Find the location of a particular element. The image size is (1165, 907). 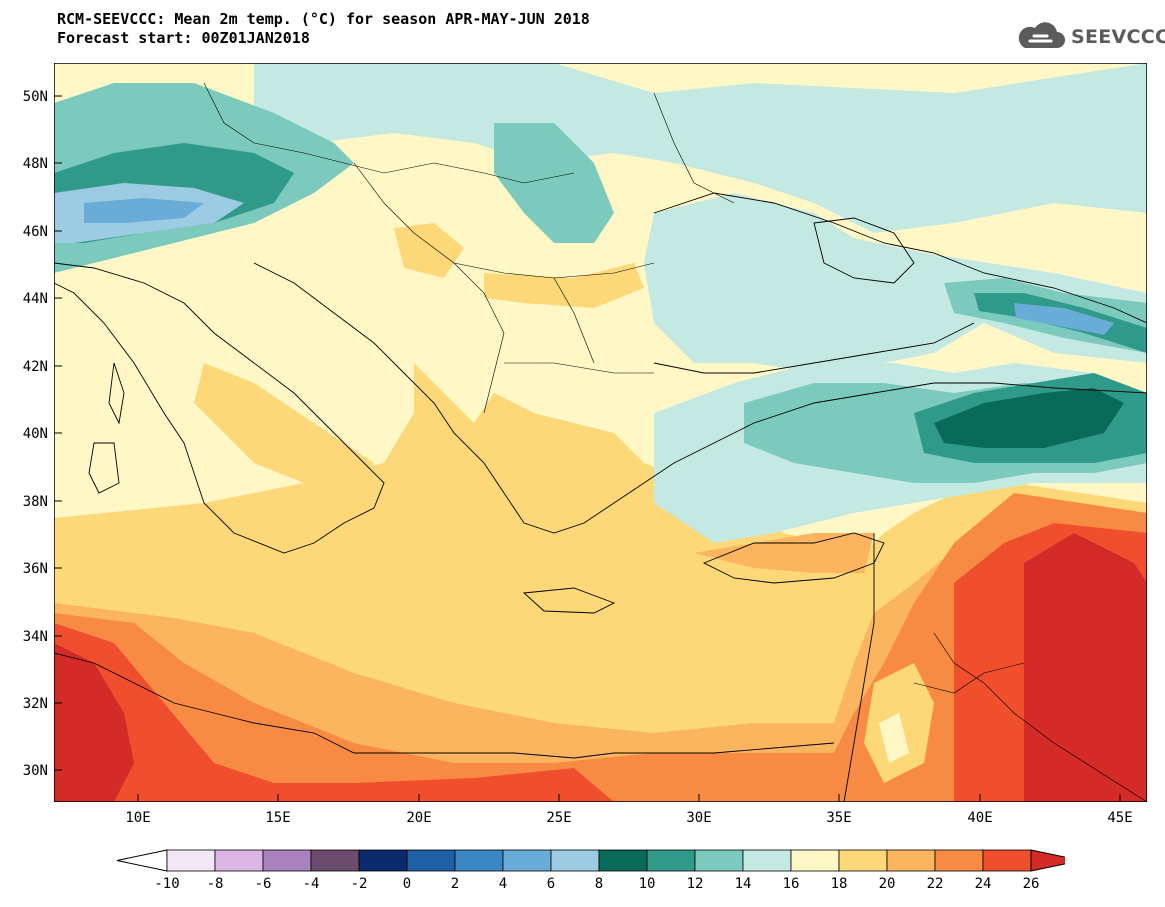

colorbar-label: -10 is located at coordinates (166, 884).